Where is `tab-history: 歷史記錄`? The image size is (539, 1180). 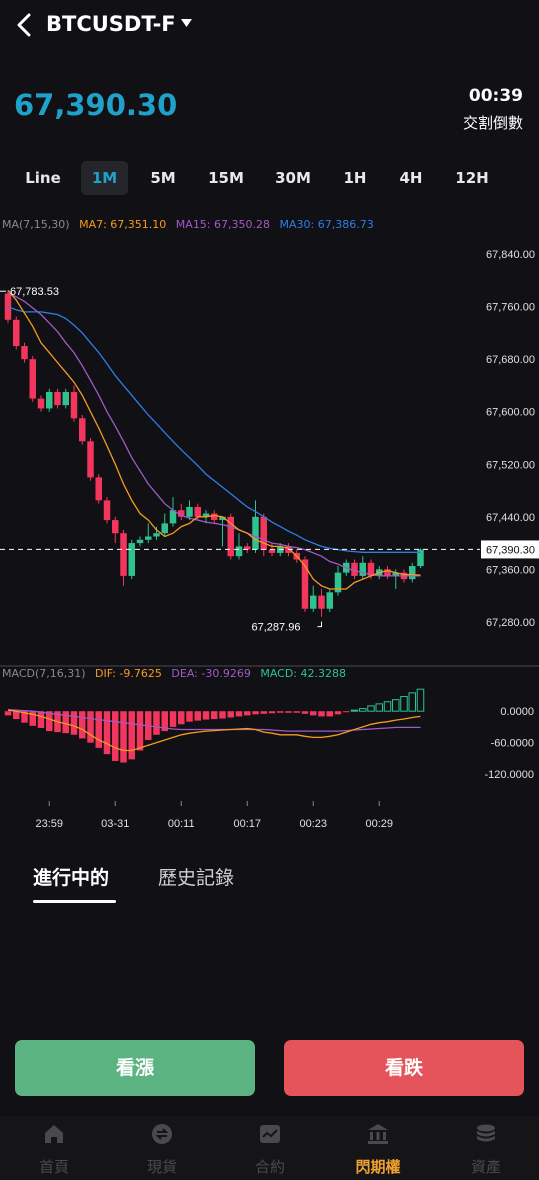 tab-history: 歷史記錄 is located at coordinates (196, 878).